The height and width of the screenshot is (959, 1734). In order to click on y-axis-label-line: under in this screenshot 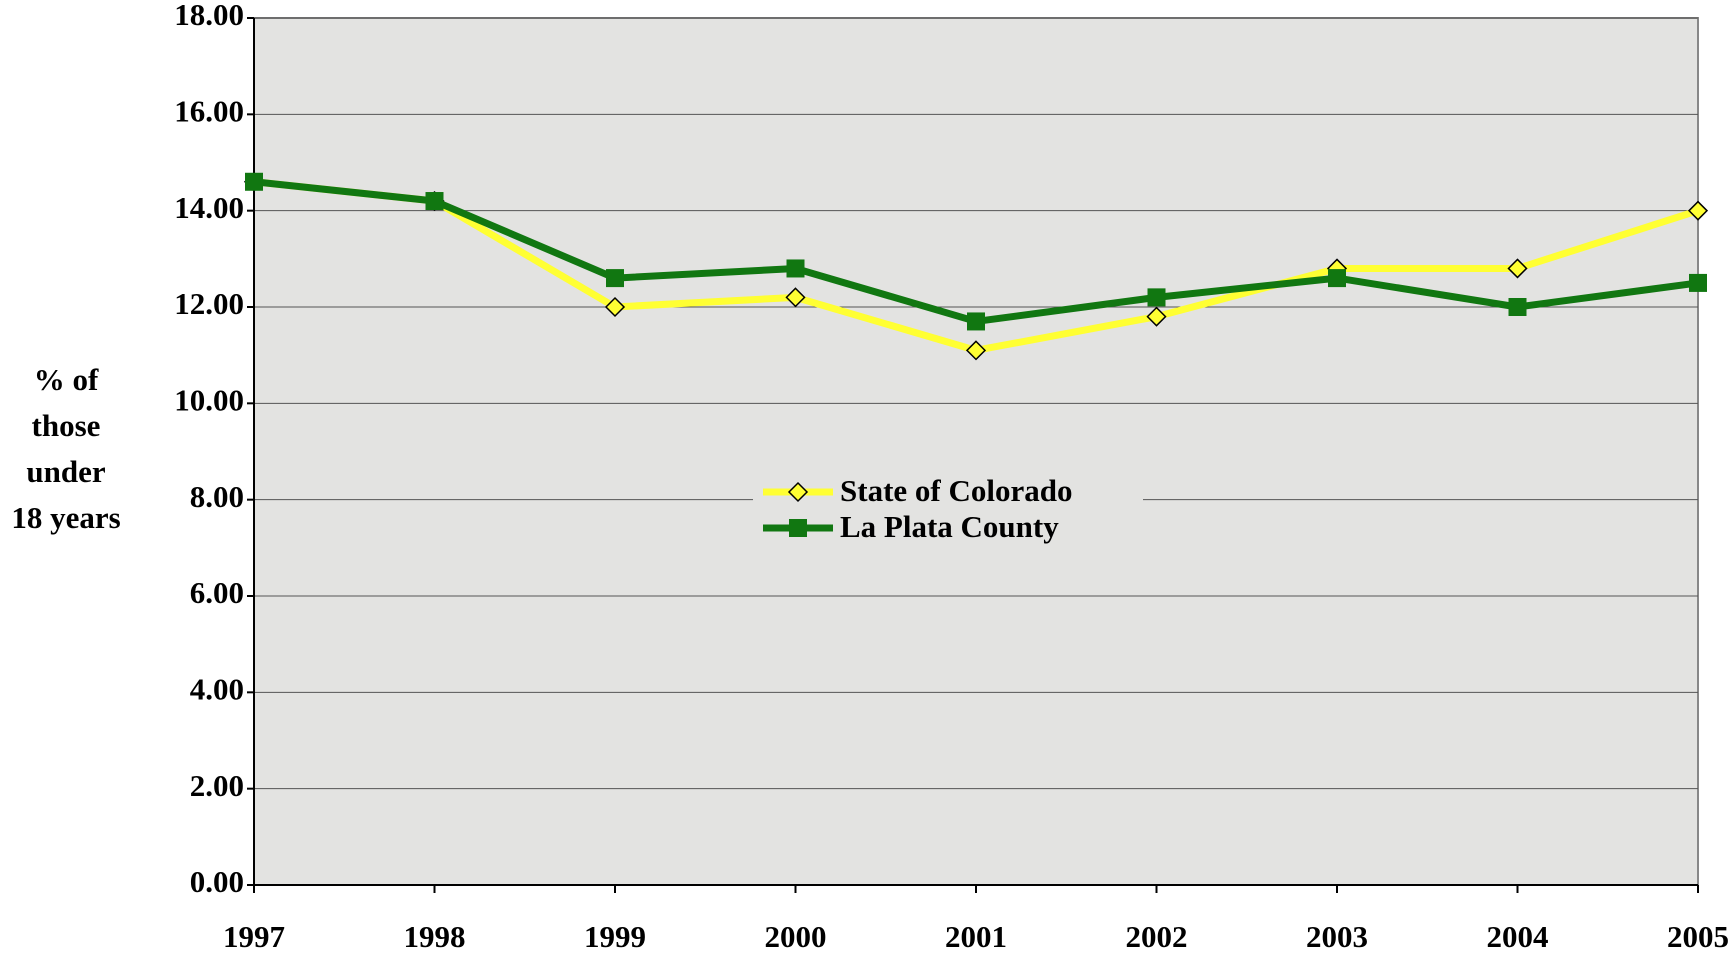, I will do `click(65, 471)`.